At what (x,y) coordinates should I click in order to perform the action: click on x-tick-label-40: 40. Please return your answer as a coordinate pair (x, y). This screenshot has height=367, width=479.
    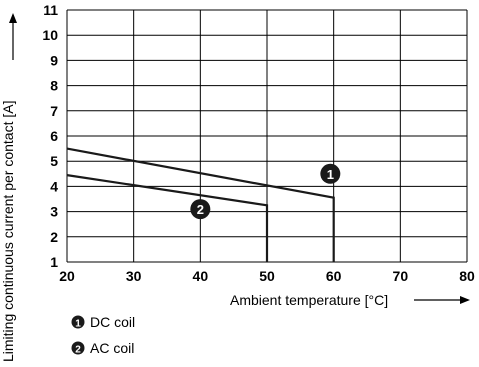
    Looking at the image, I should click on (201, 276).